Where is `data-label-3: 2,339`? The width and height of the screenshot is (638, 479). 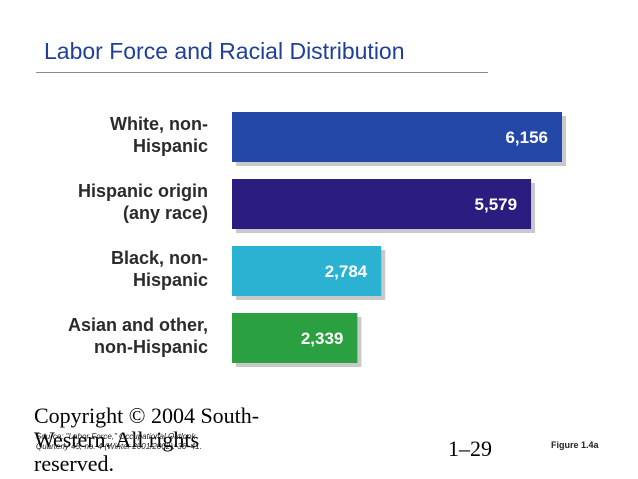
data-label-3: 2,339 is located at coordinates (322, 338).